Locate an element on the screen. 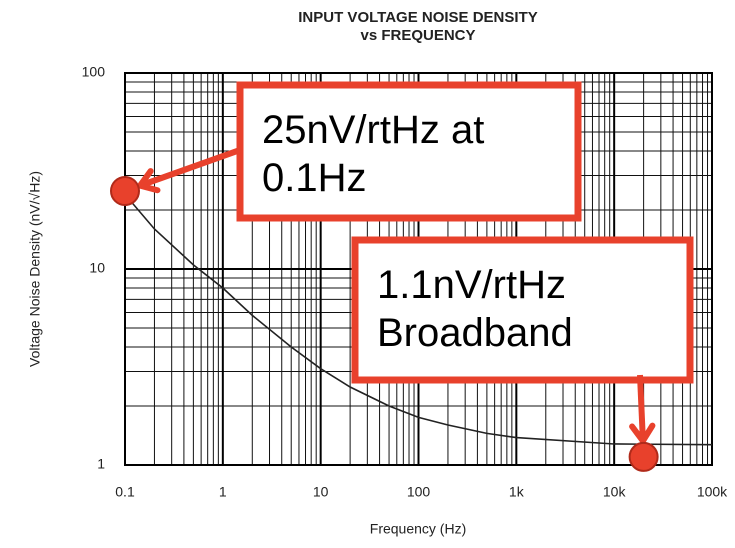 The image size is (735, 548). x-tick-label: 10 is located at coordinates (321, 492).